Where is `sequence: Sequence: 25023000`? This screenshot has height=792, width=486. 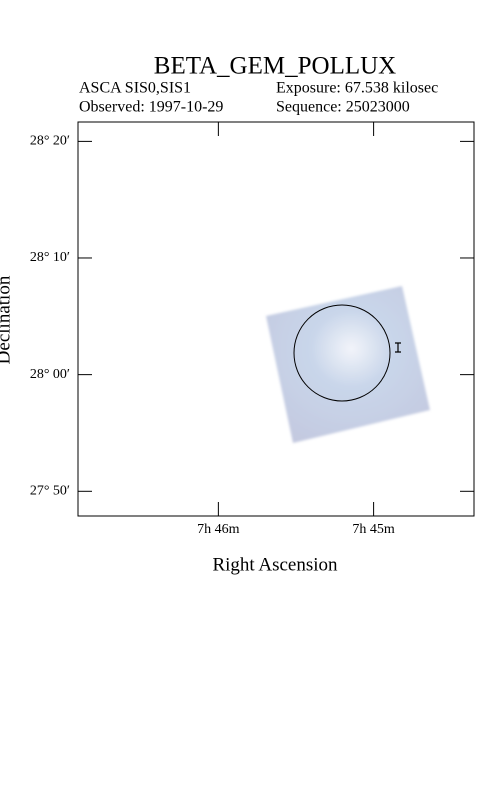
sequence: Sequence: 25023000 is located at coordinates (343, 107).